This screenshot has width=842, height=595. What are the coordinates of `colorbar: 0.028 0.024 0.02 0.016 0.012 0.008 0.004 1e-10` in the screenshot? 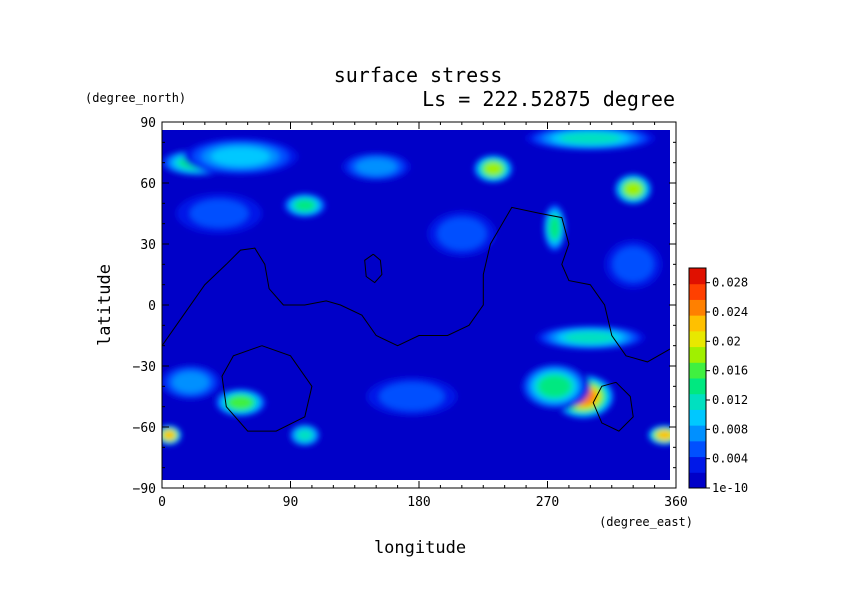 It's located at (718, 381).